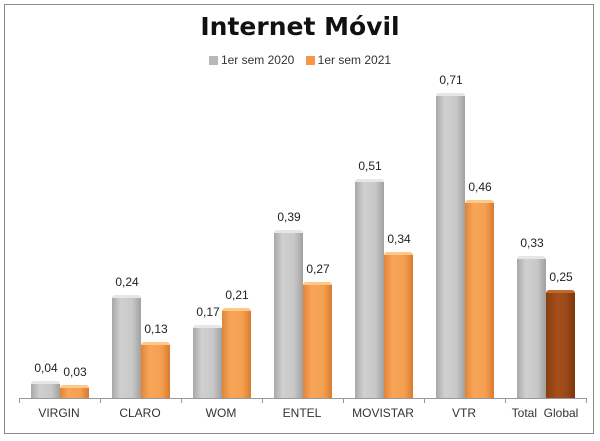 The image size is (600, 441). Describe the element at coordinates (383, 413) in the screenshot. I see `category-label: MOVISTAR` at that location.